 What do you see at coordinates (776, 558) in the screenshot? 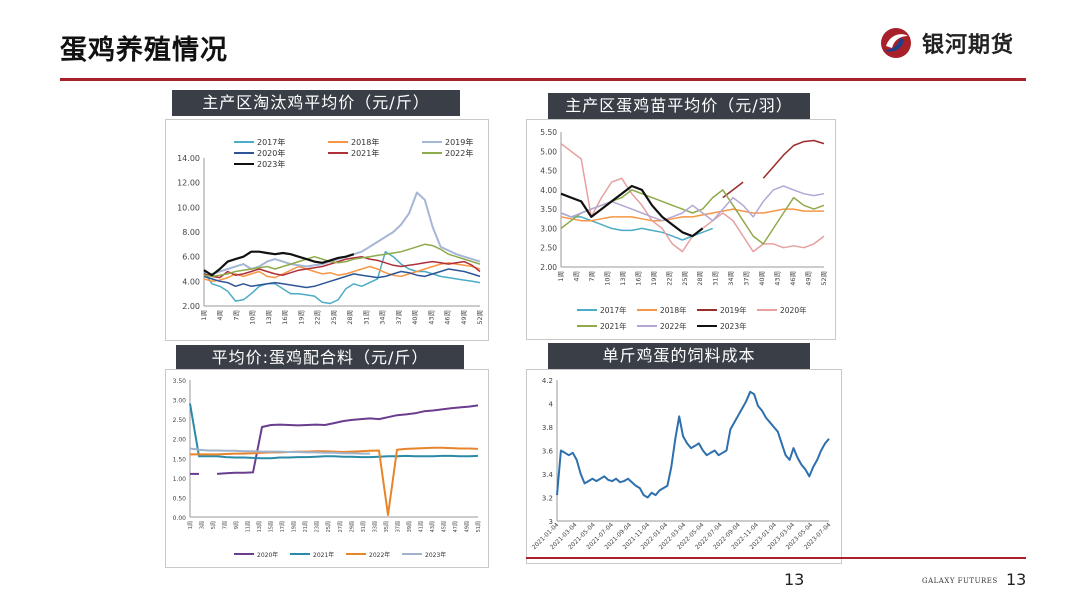
I see `footer-divider` at bounding box center [776, 558].